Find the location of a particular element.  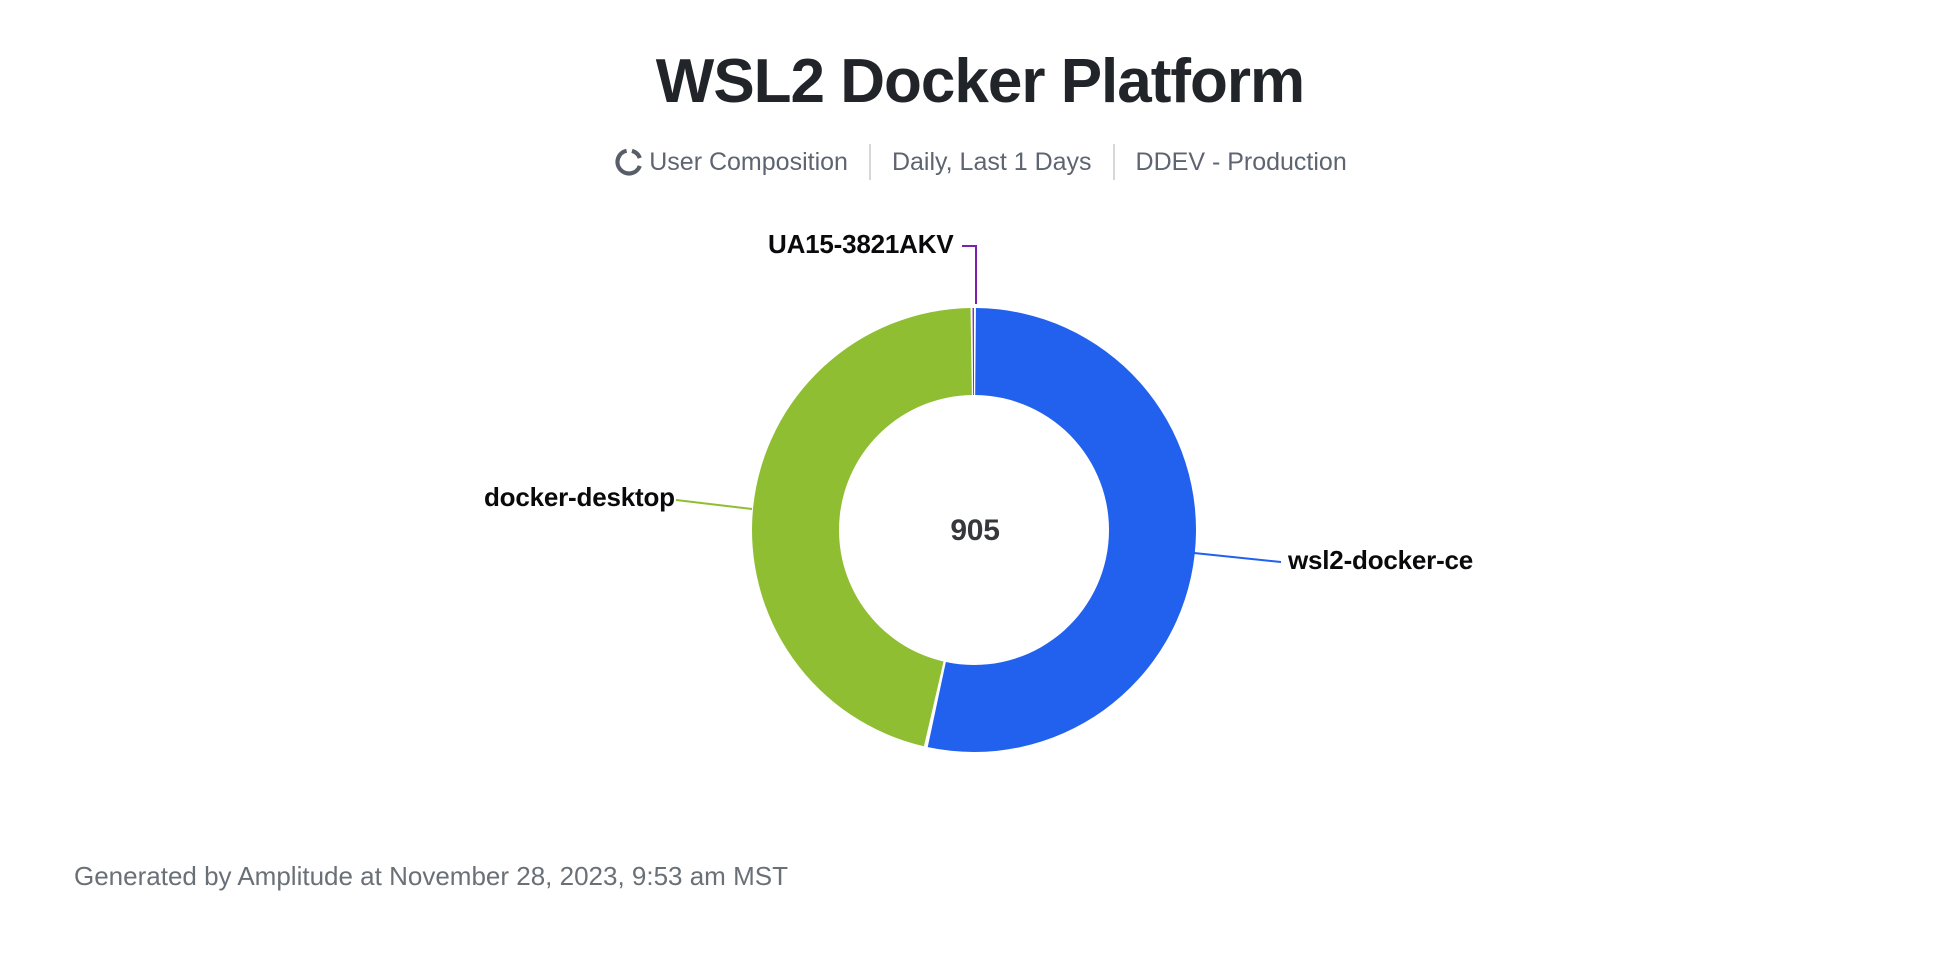

slice-ua15-3821akv is located at coordinates (973, 352).